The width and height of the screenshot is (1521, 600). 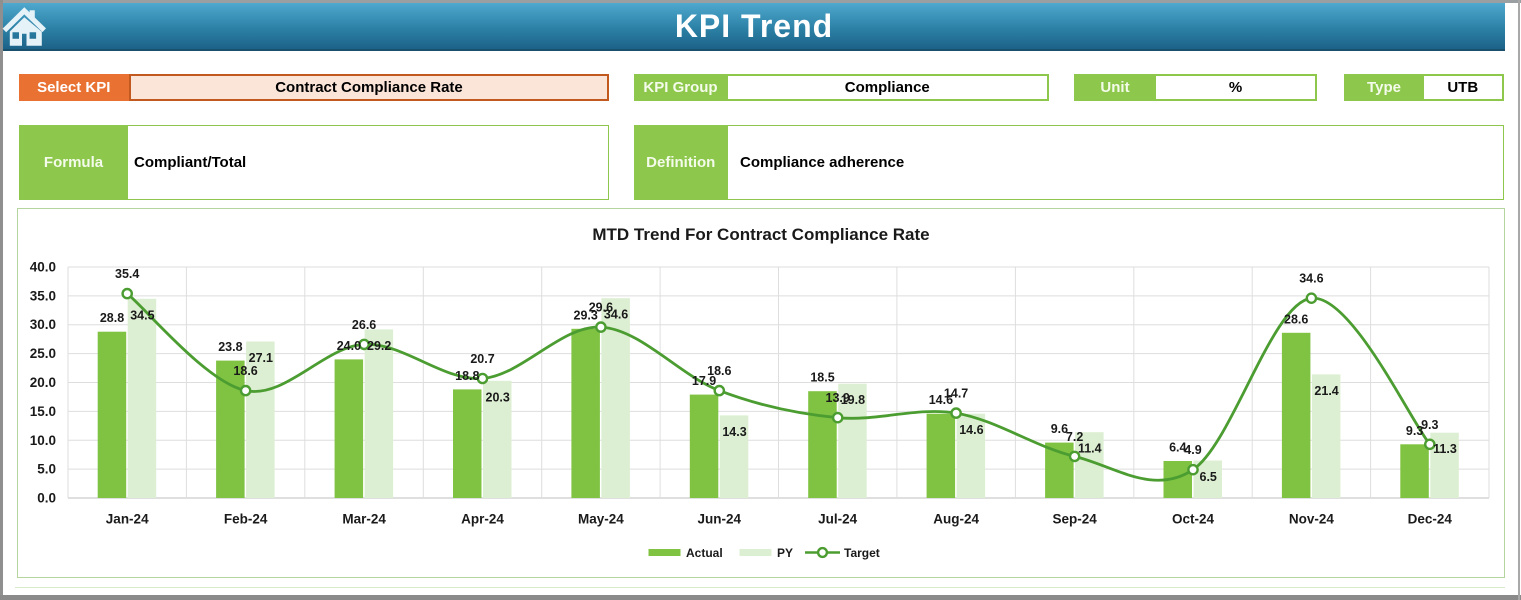 What do you see at coordinates (379, 346) in the screenshot?
I see `svg-text: 29.2` at bounding box center [379, 346].